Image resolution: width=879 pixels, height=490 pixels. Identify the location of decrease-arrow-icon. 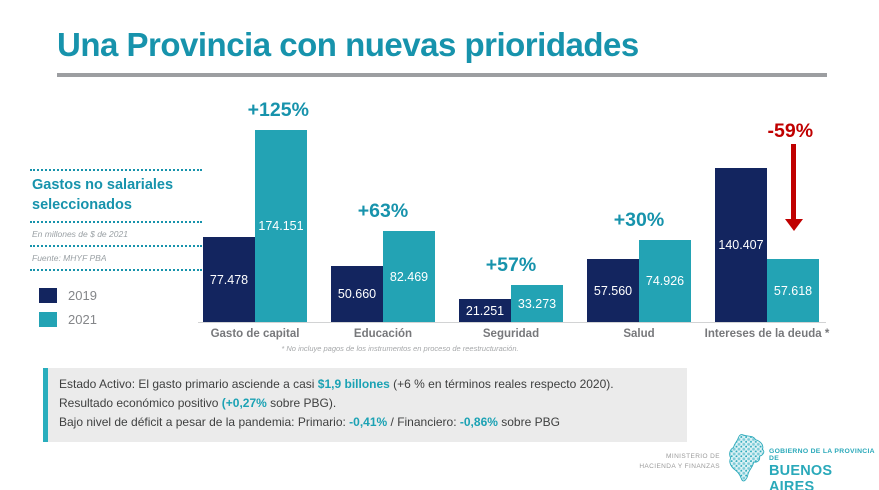
(793, 187).